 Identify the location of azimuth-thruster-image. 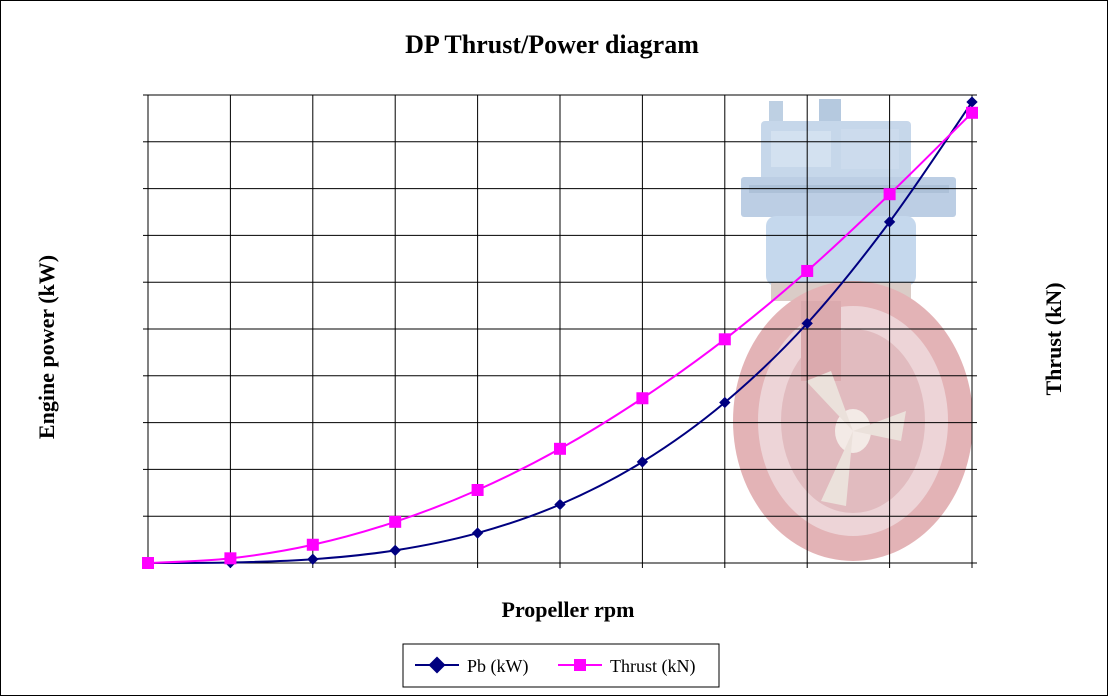
(852, 330).